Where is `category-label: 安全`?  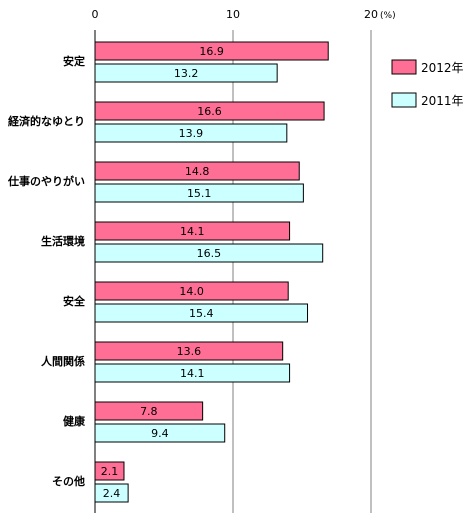 category-label: 安全 is located at coordinates (74, 301).